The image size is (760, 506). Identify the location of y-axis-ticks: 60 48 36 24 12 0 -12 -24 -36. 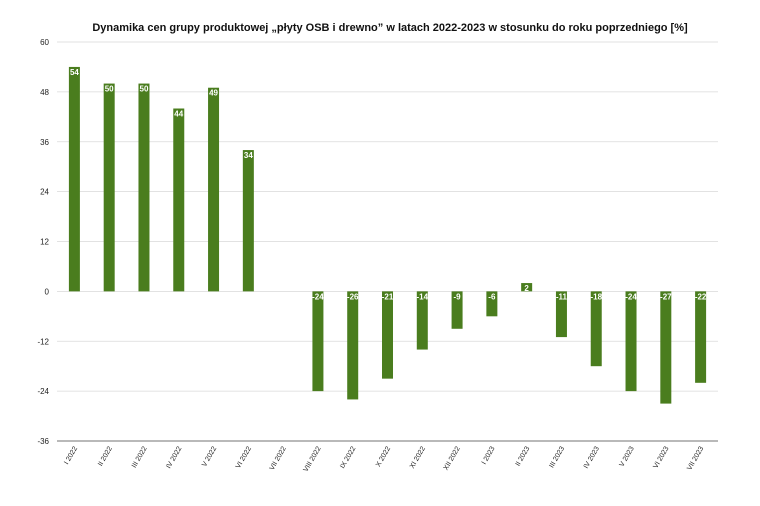
(43, 242).